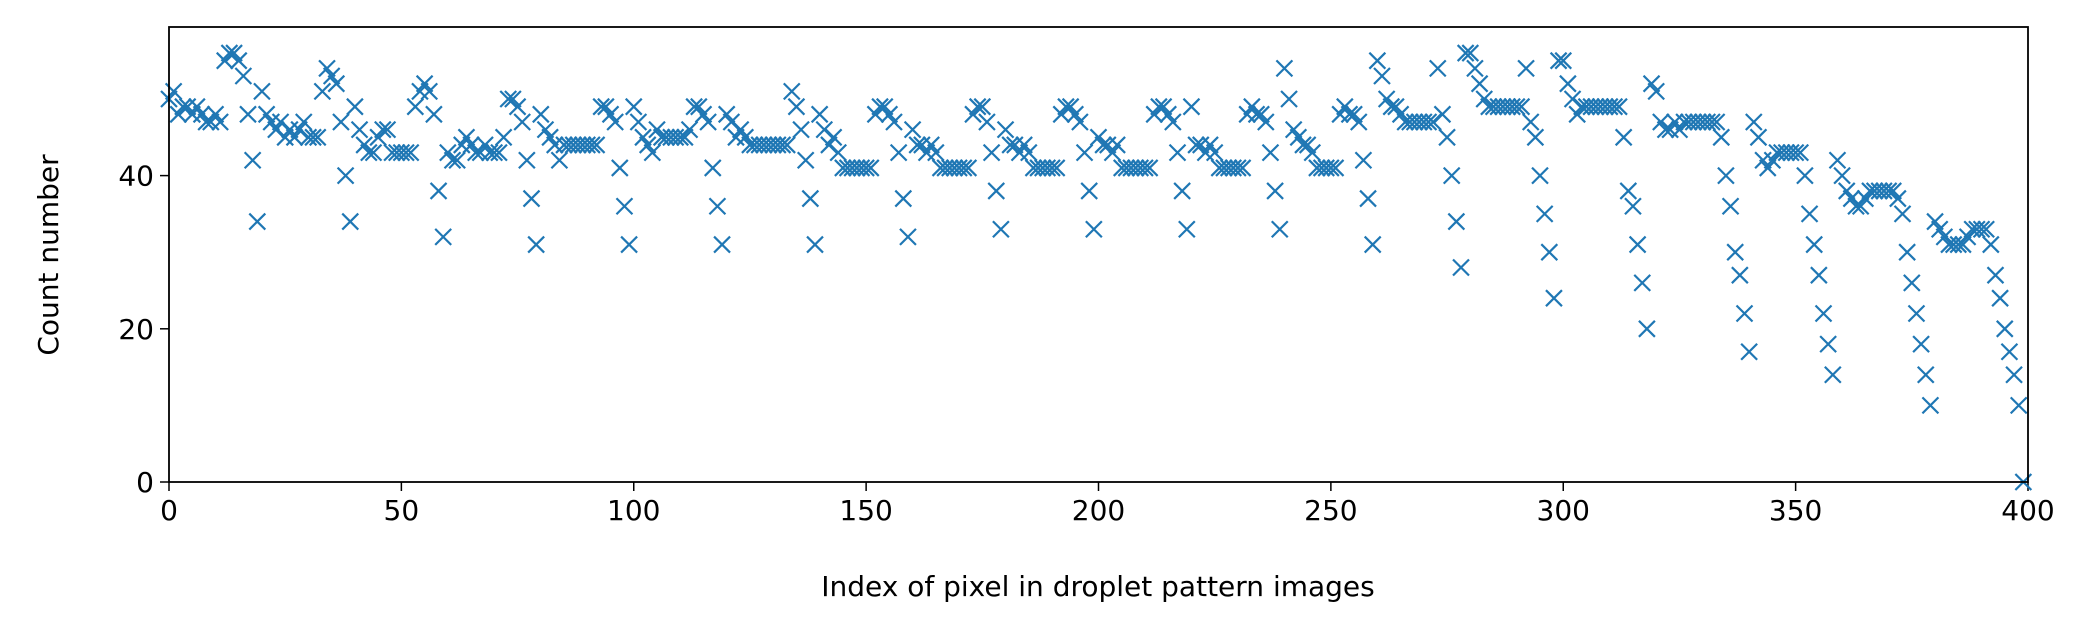  What do you see at coordinates (136, 329) in the screenshot?
I see `y-tick-label: 20` at bounding box center [136, 329].